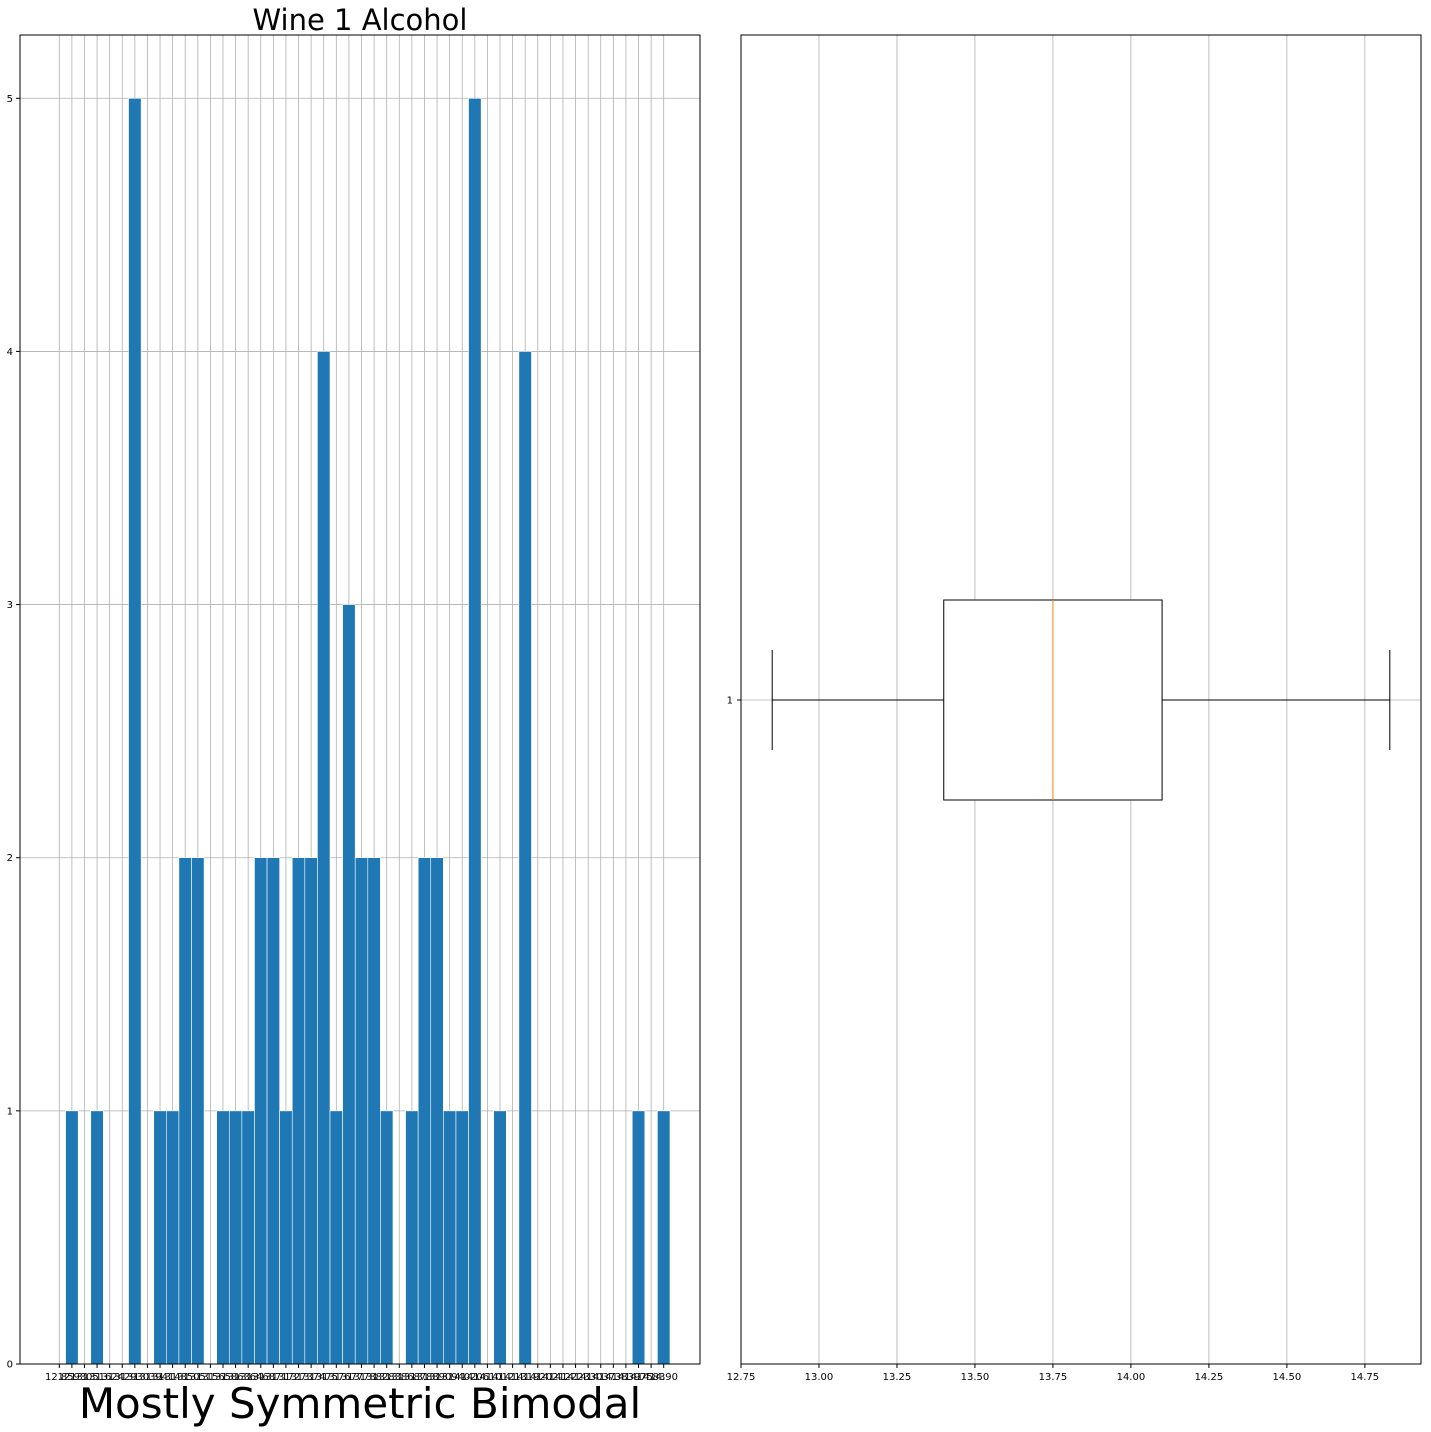 This screenshot has height=1432, width=1431. Describe the element at coordinates (10, 1365) in the screenshot. I see `histogram-y-tick-label: 0` at that location.